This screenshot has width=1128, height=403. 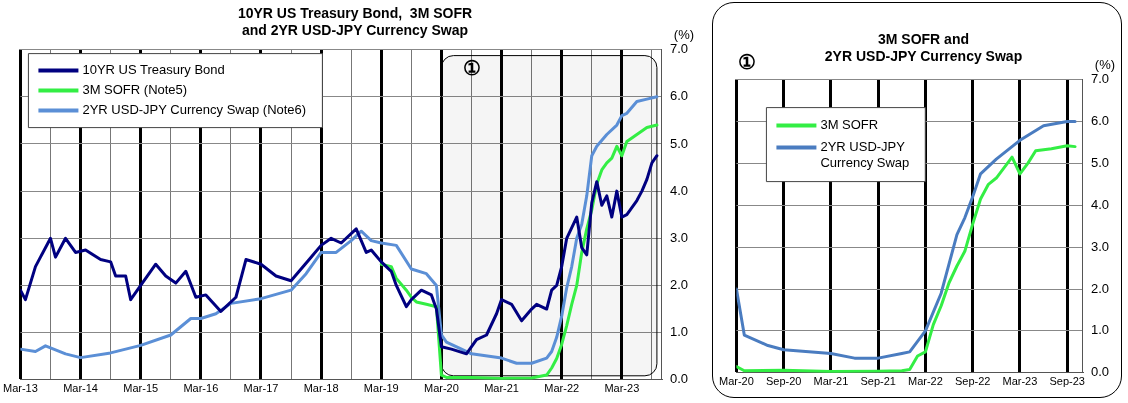 I want to click on x-tick-label: Mar-13, so click(x=20, y=388).